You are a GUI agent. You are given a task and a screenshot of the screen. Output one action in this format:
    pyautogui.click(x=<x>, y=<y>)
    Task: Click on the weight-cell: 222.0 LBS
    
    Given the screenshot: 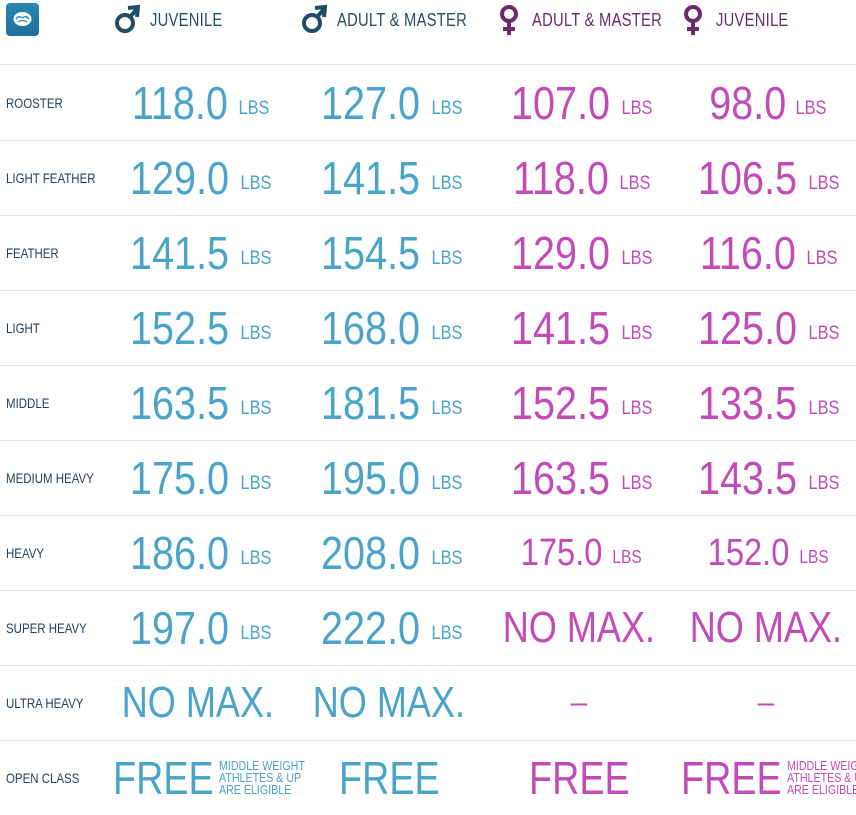 What is the action you would take?
    pyautogui.click(x=389, y=627)
    